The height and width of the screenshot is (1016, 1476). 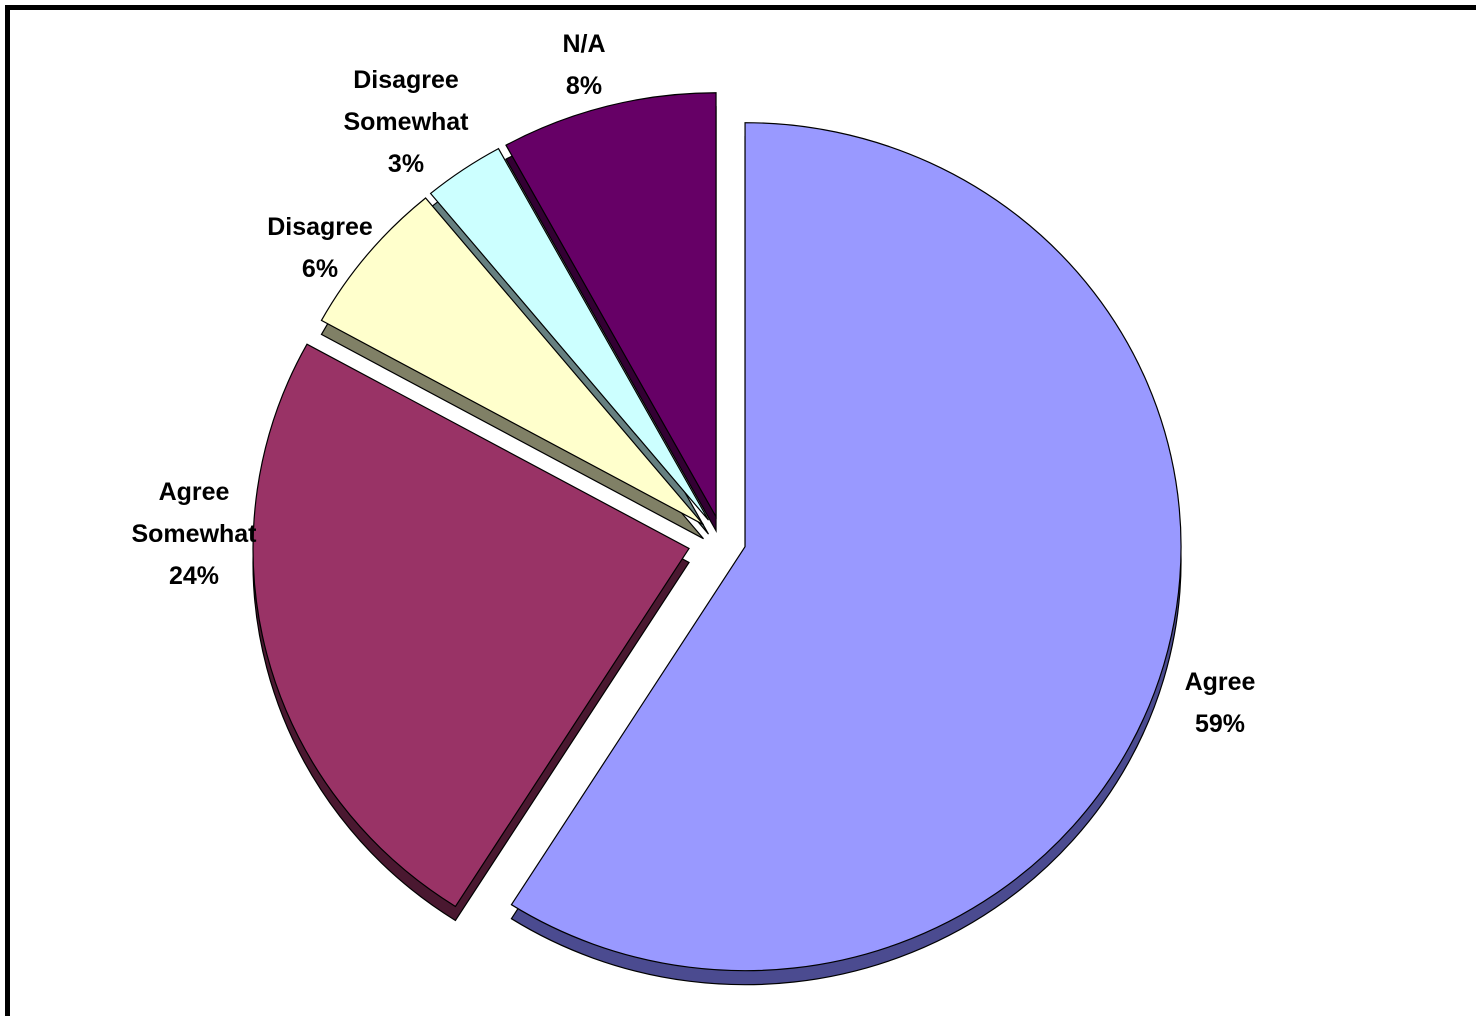 What do you see at coordinates (1220, 703) in the screenshot?
I see `data-label-agree: Agree 59%` at bounding box center [1220, 703].